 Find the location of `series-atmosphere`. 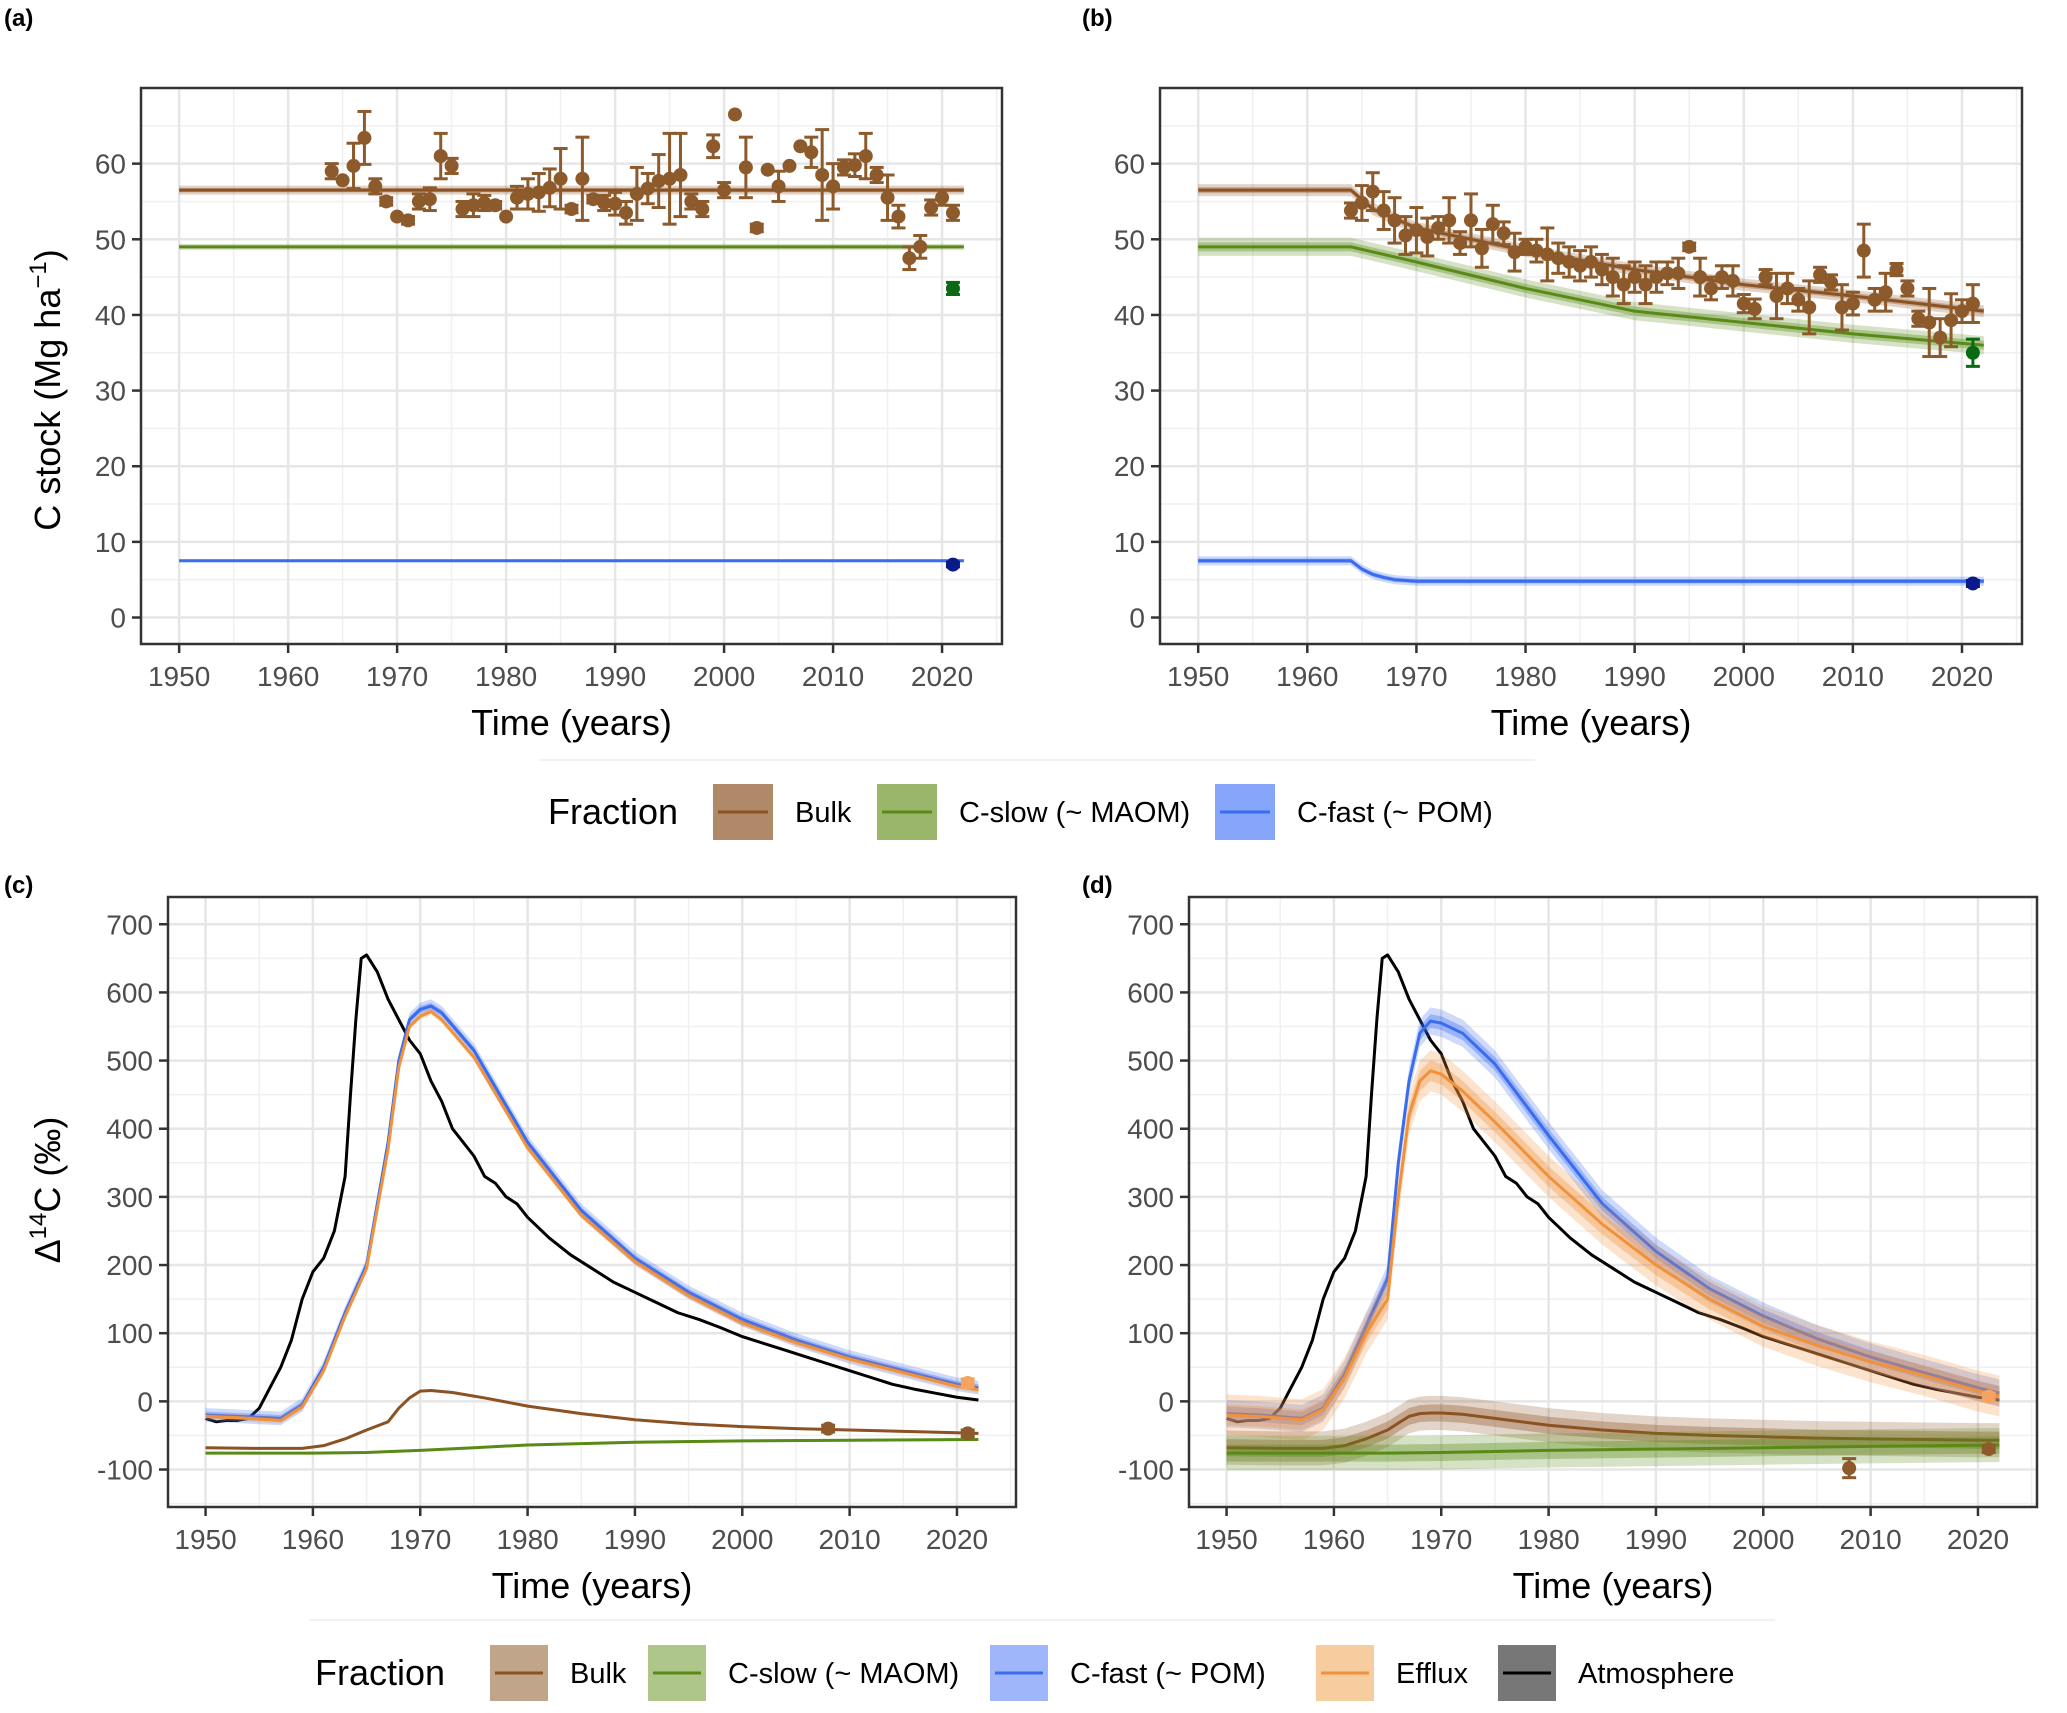

series-atmosphere is located at coordinates (592, 1188).